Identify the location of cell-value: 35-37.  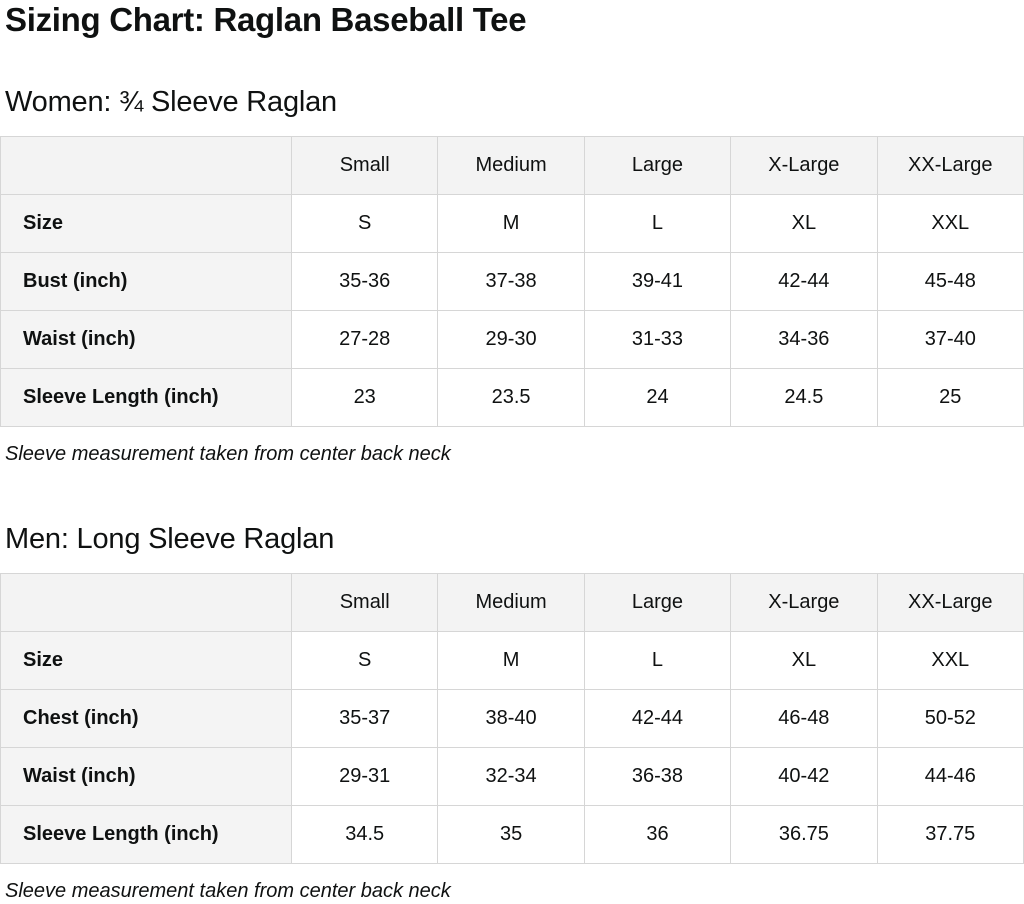
(364, 718).